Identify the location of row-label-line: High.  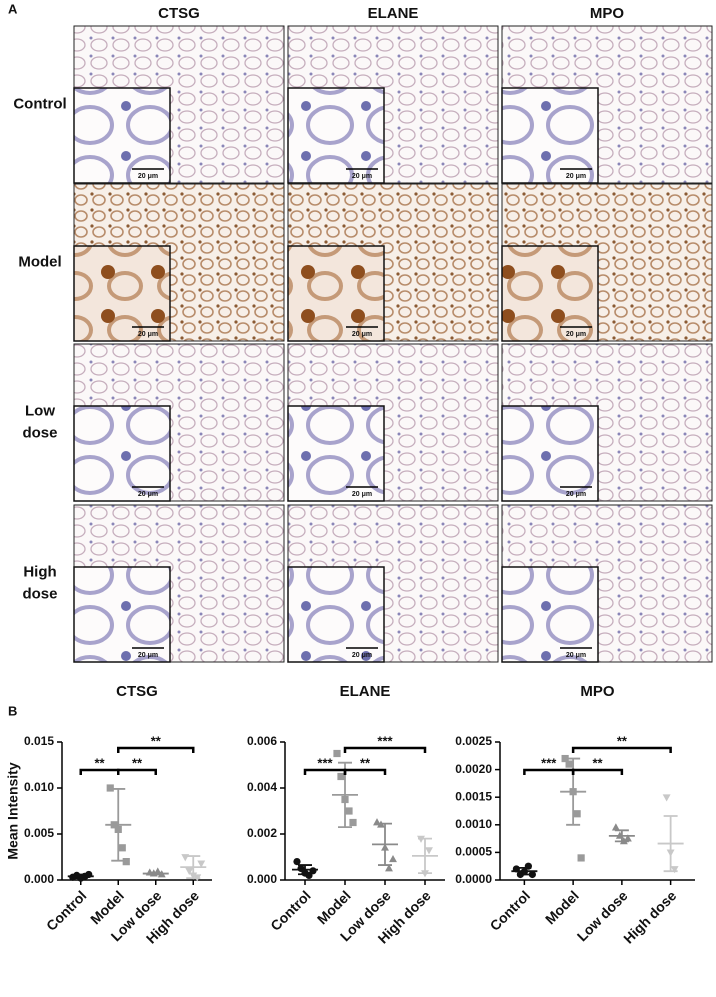
(39, 571).